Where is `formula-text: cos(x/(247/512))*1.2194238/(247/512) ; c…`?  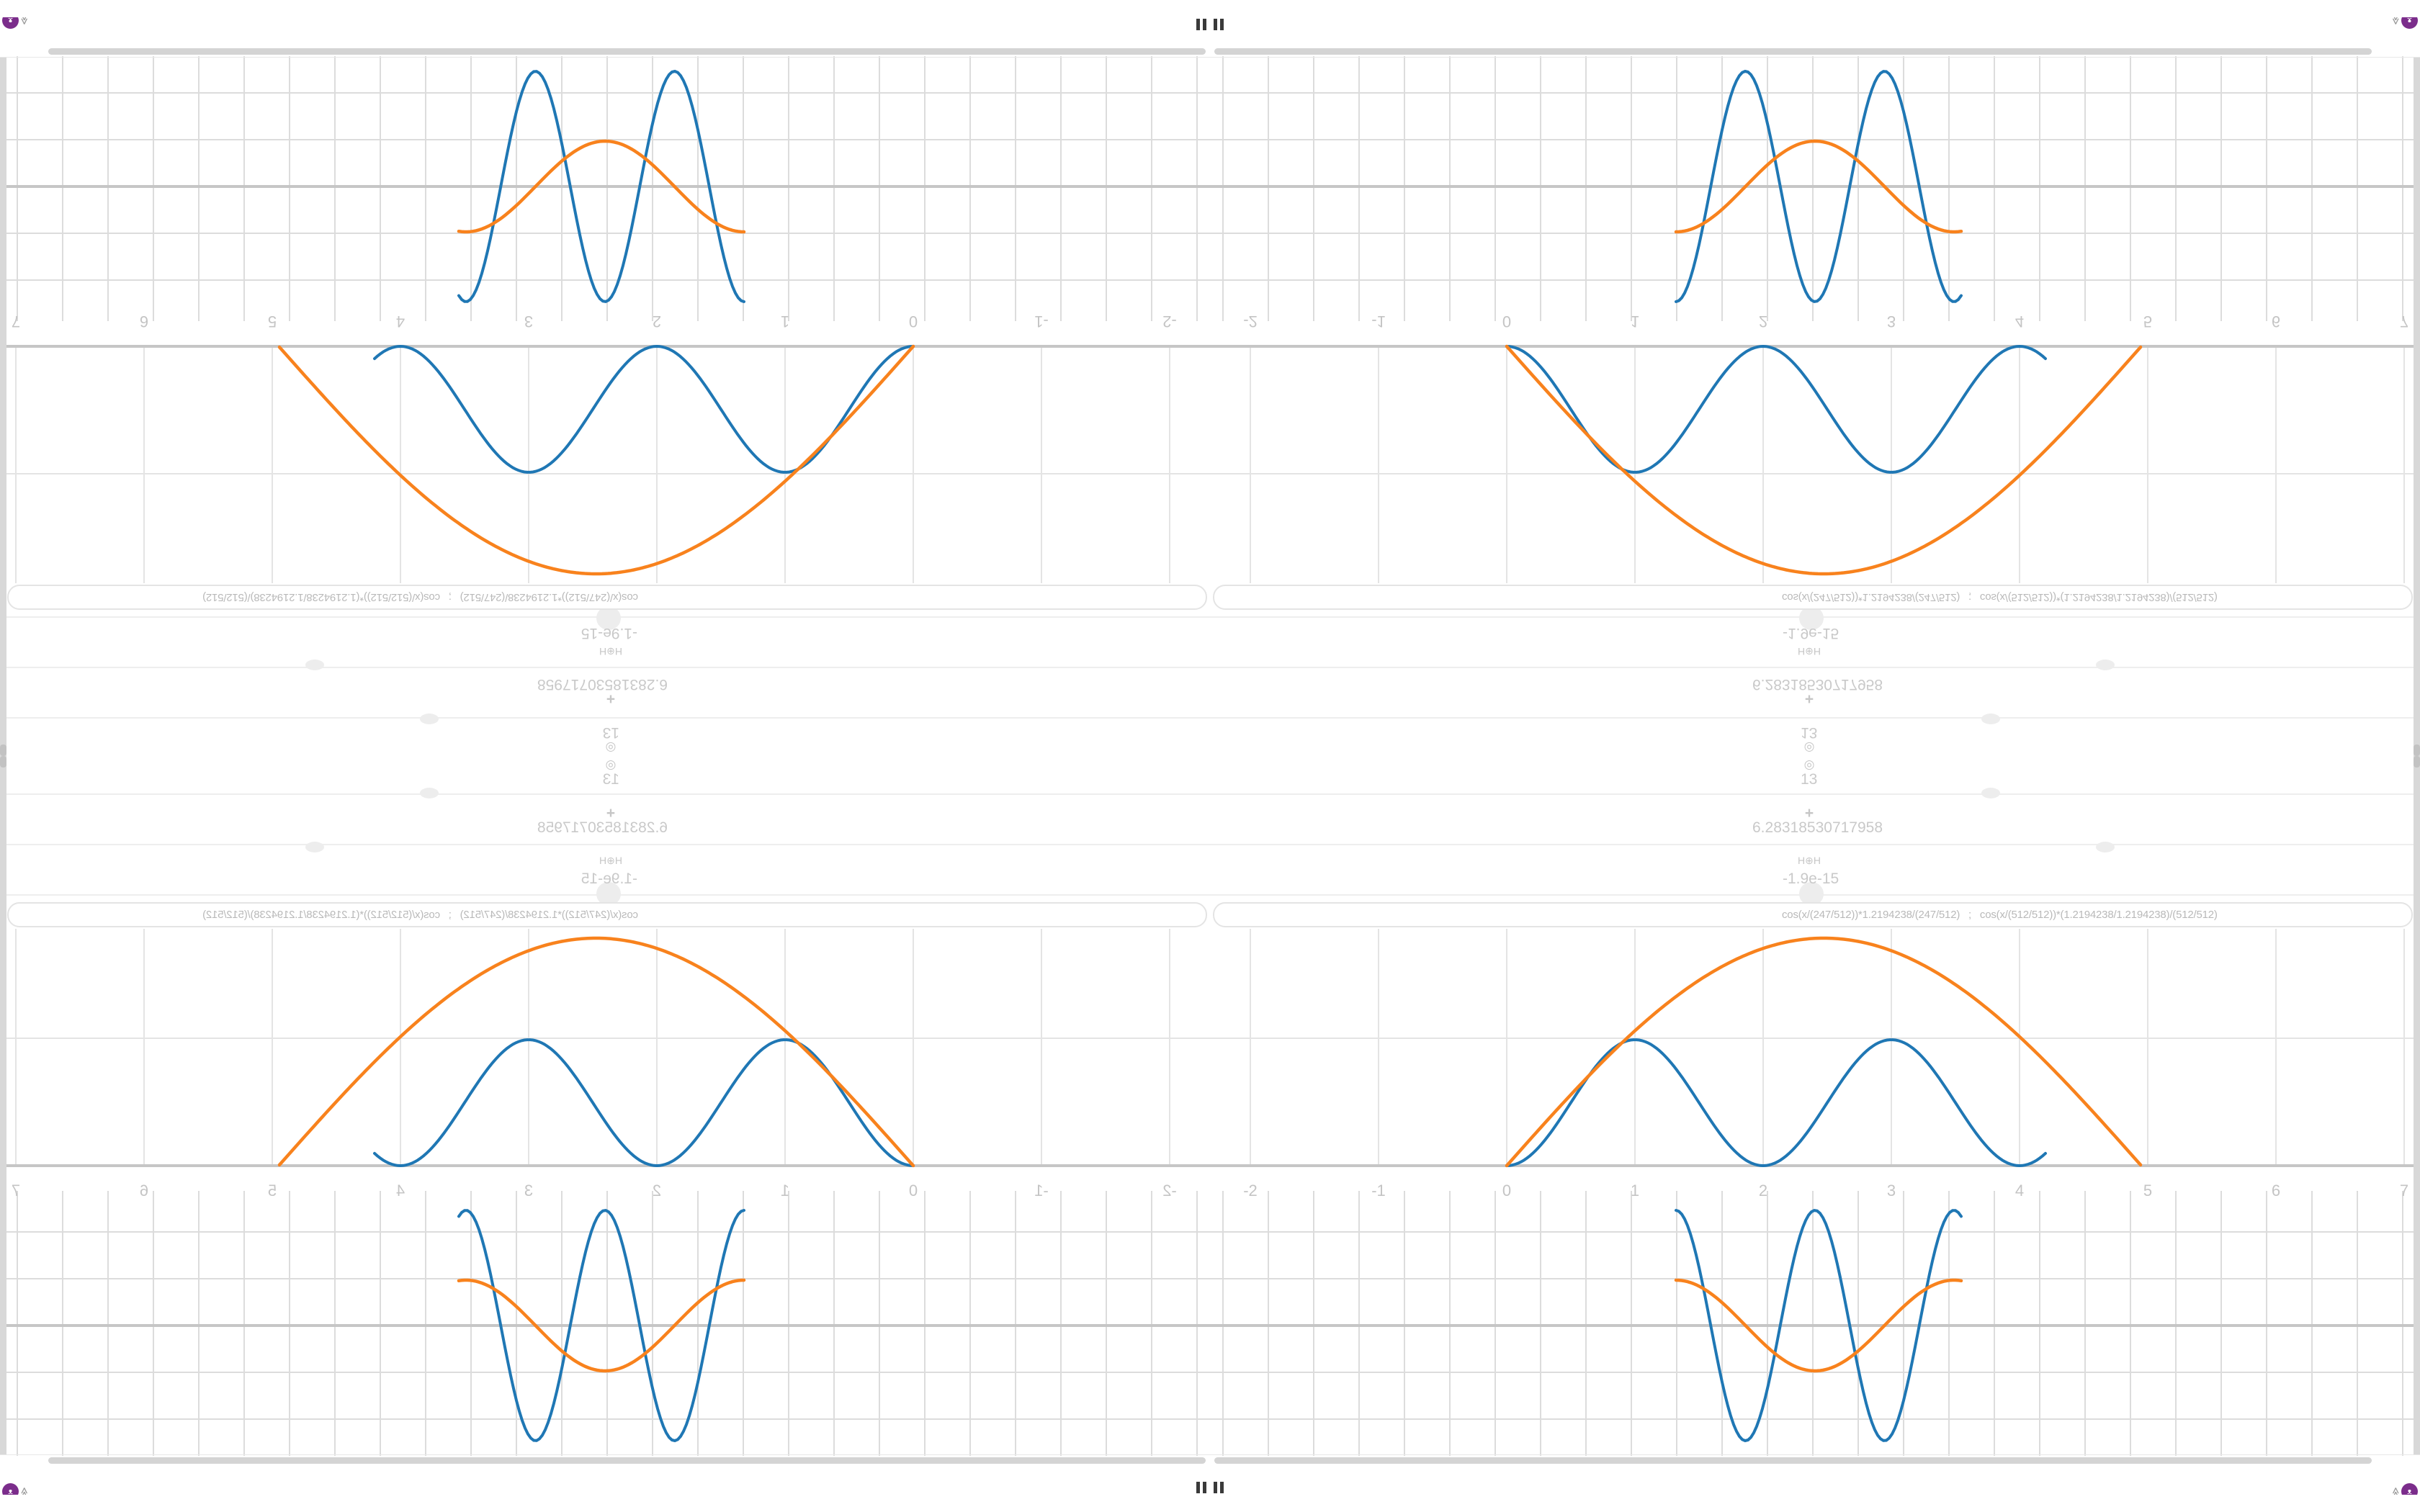 formula-text: cos(x/(247/512))*1.2194238/(247/512) ; c… is located at coordinates (2000, 915).